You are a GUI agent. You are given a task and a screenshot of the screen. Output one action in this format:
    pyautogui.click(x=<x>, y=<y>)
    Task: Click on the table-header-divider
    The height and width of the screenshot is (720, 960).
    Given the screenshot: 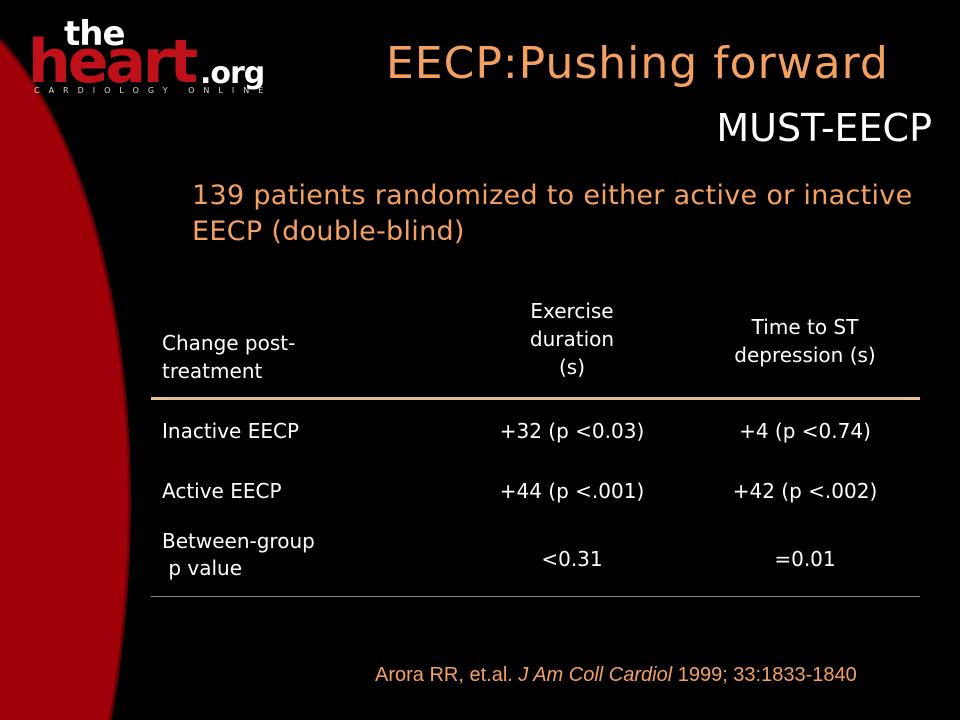 What is the action you would take?
    pyautogui.click(x=535, y=398)
    